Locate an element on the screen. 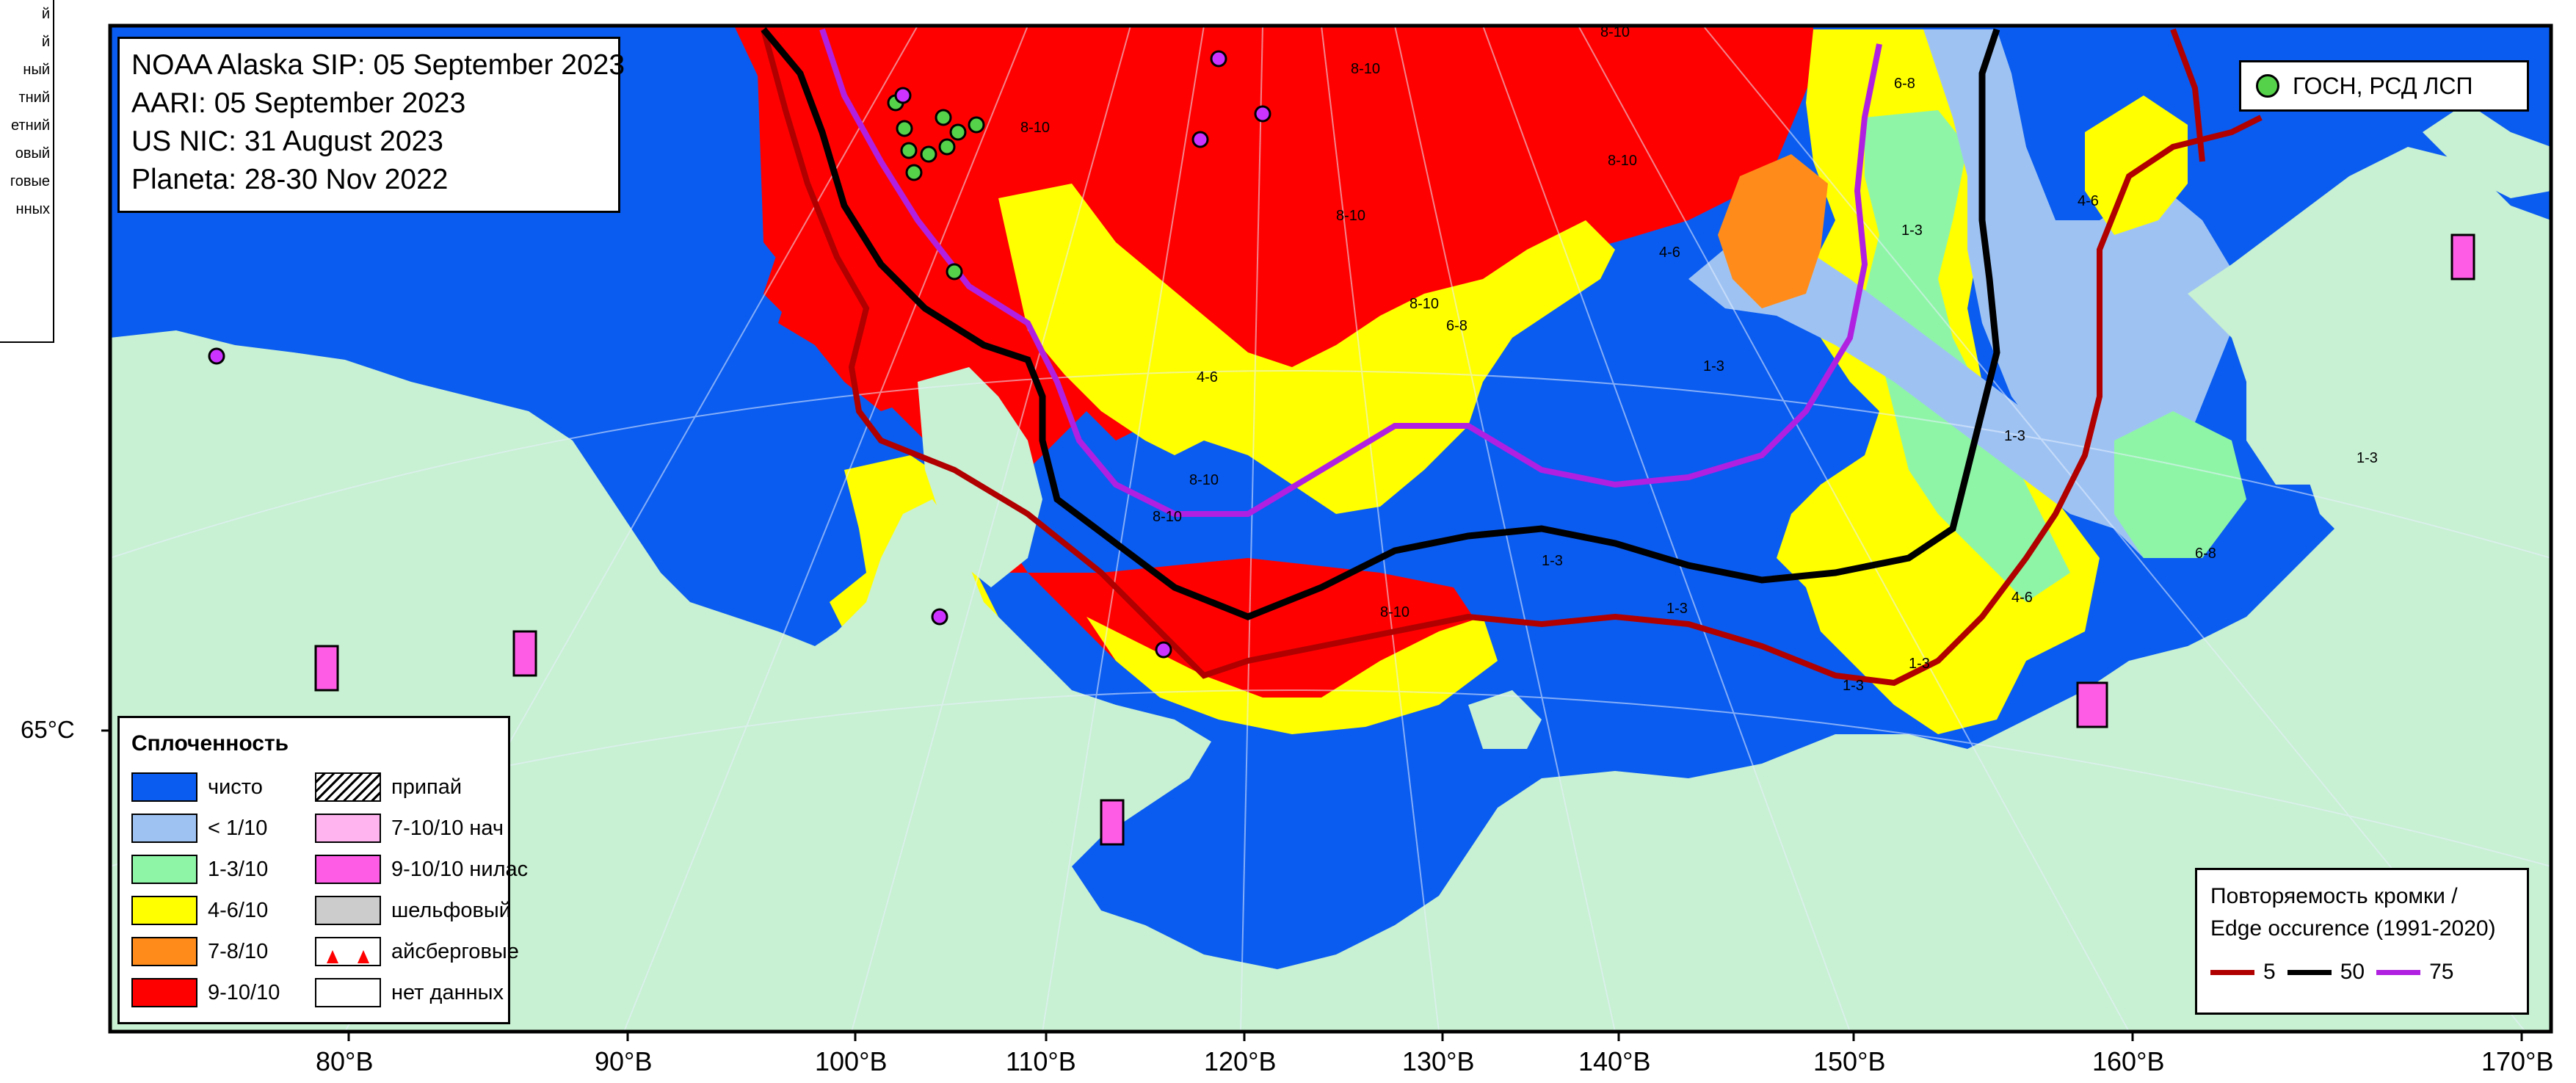 The height and width of the screenshot is (1083, 2576). legend-label: 7-10/10 нач is located at coordinates (448, 828).